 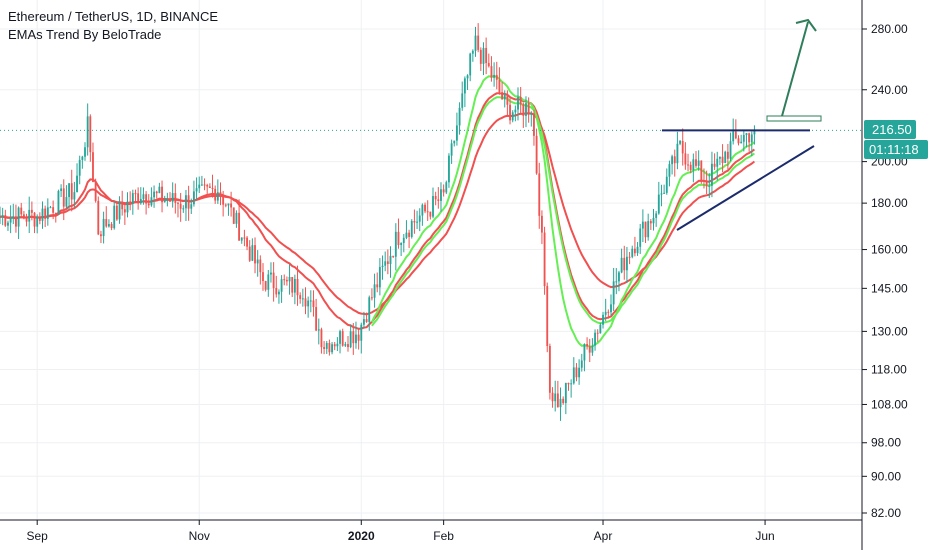 I want to click on y-tick-label: 240.00, so click(x=889, y=90).